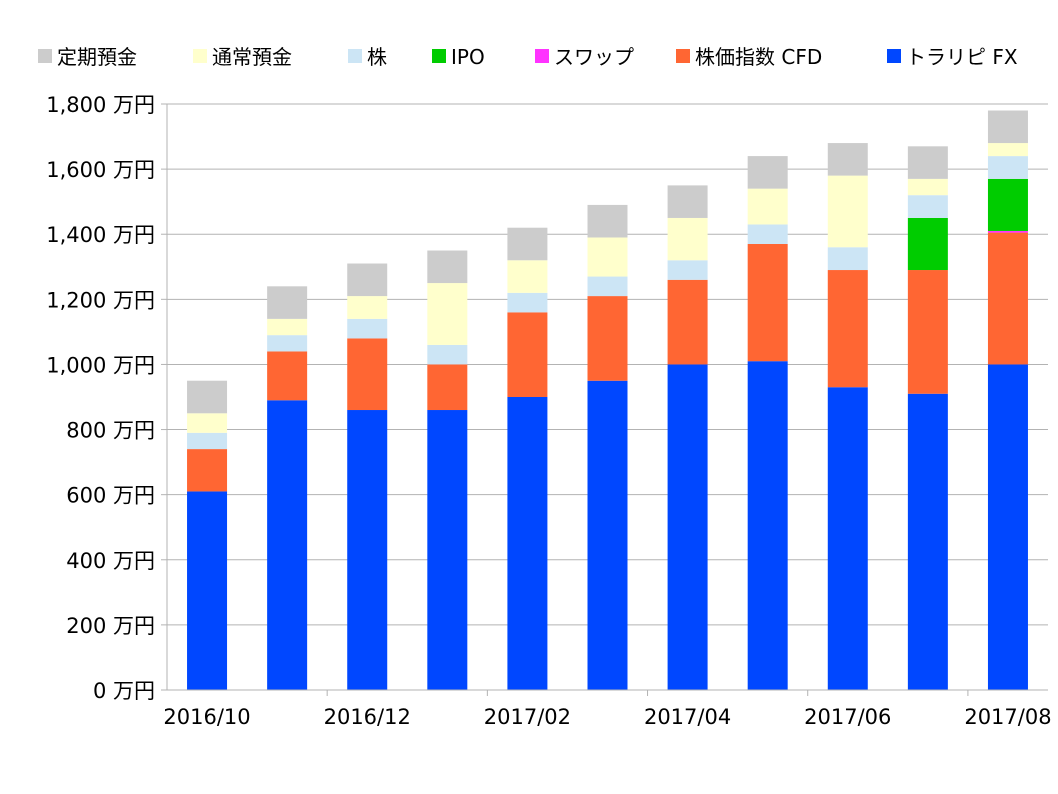 This screenshot has width=1058, height=794. What do you see at coordinates (110, 496) in the screenshot?
I see `y-tick-label: 600 万円` at bounding box center [110, 496].